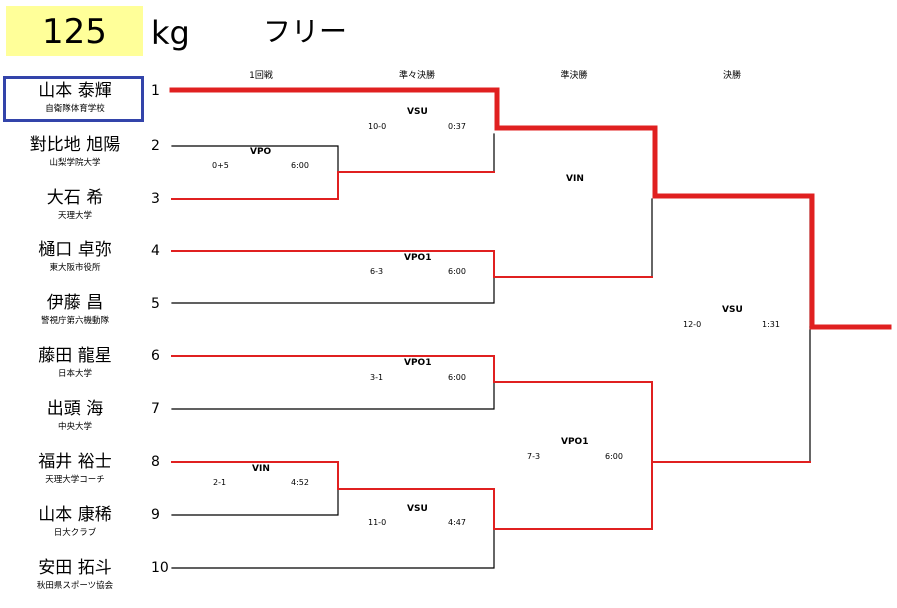  I want to click on athlete-4: 樋口 卓弥 東大阪市役所, so click(75, 257).